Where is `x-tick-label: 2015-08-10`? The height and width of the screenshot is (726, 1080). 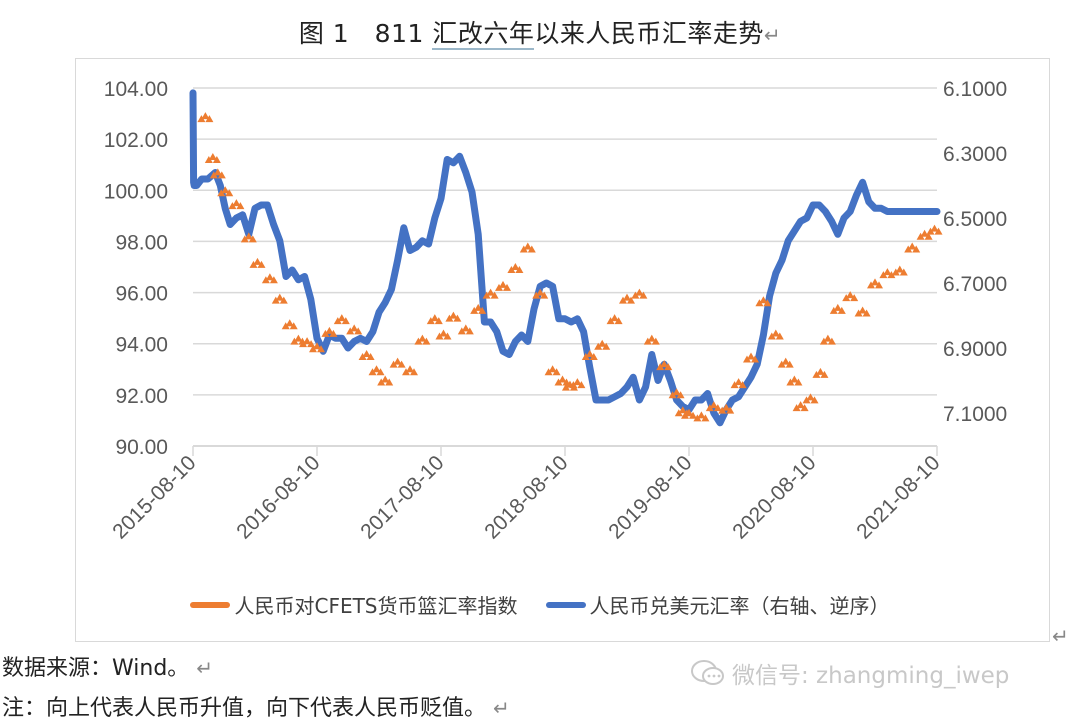 x-tick-label: 2015-08-10 is located at coordinates (154, 497).